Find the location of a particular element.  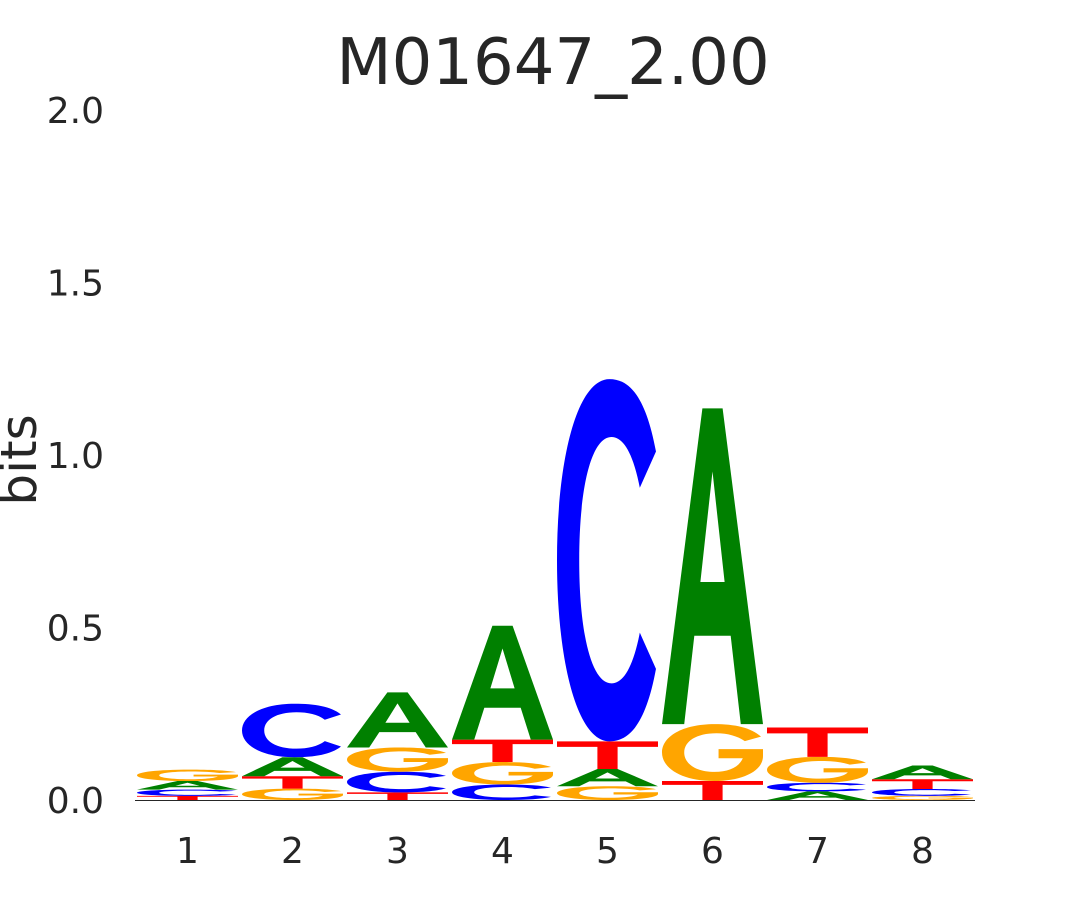

y-tick-label: 1.5 is located at coordinates (75, 284).